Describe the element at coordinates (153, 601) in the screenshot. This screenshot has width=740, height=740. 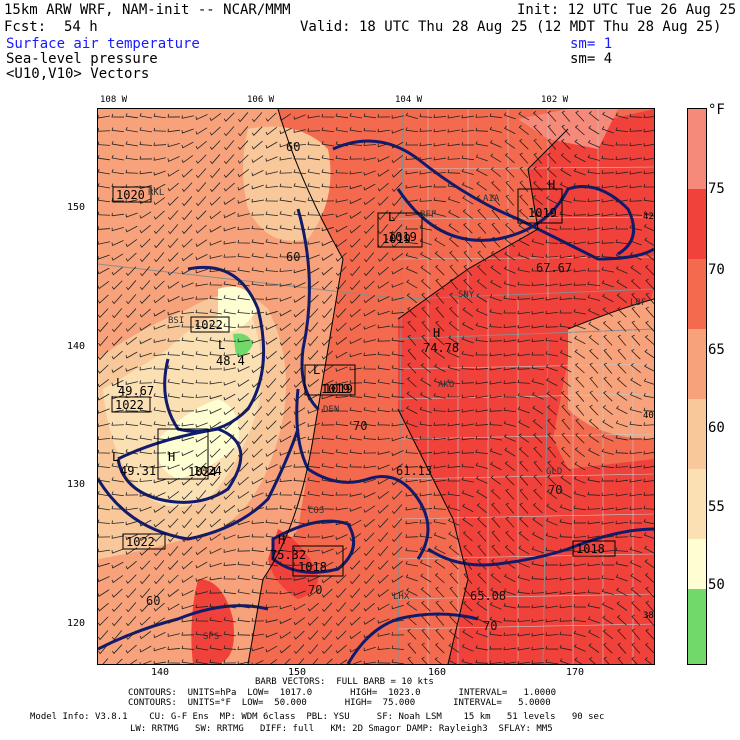
I see `temp-label: 60` at that location.